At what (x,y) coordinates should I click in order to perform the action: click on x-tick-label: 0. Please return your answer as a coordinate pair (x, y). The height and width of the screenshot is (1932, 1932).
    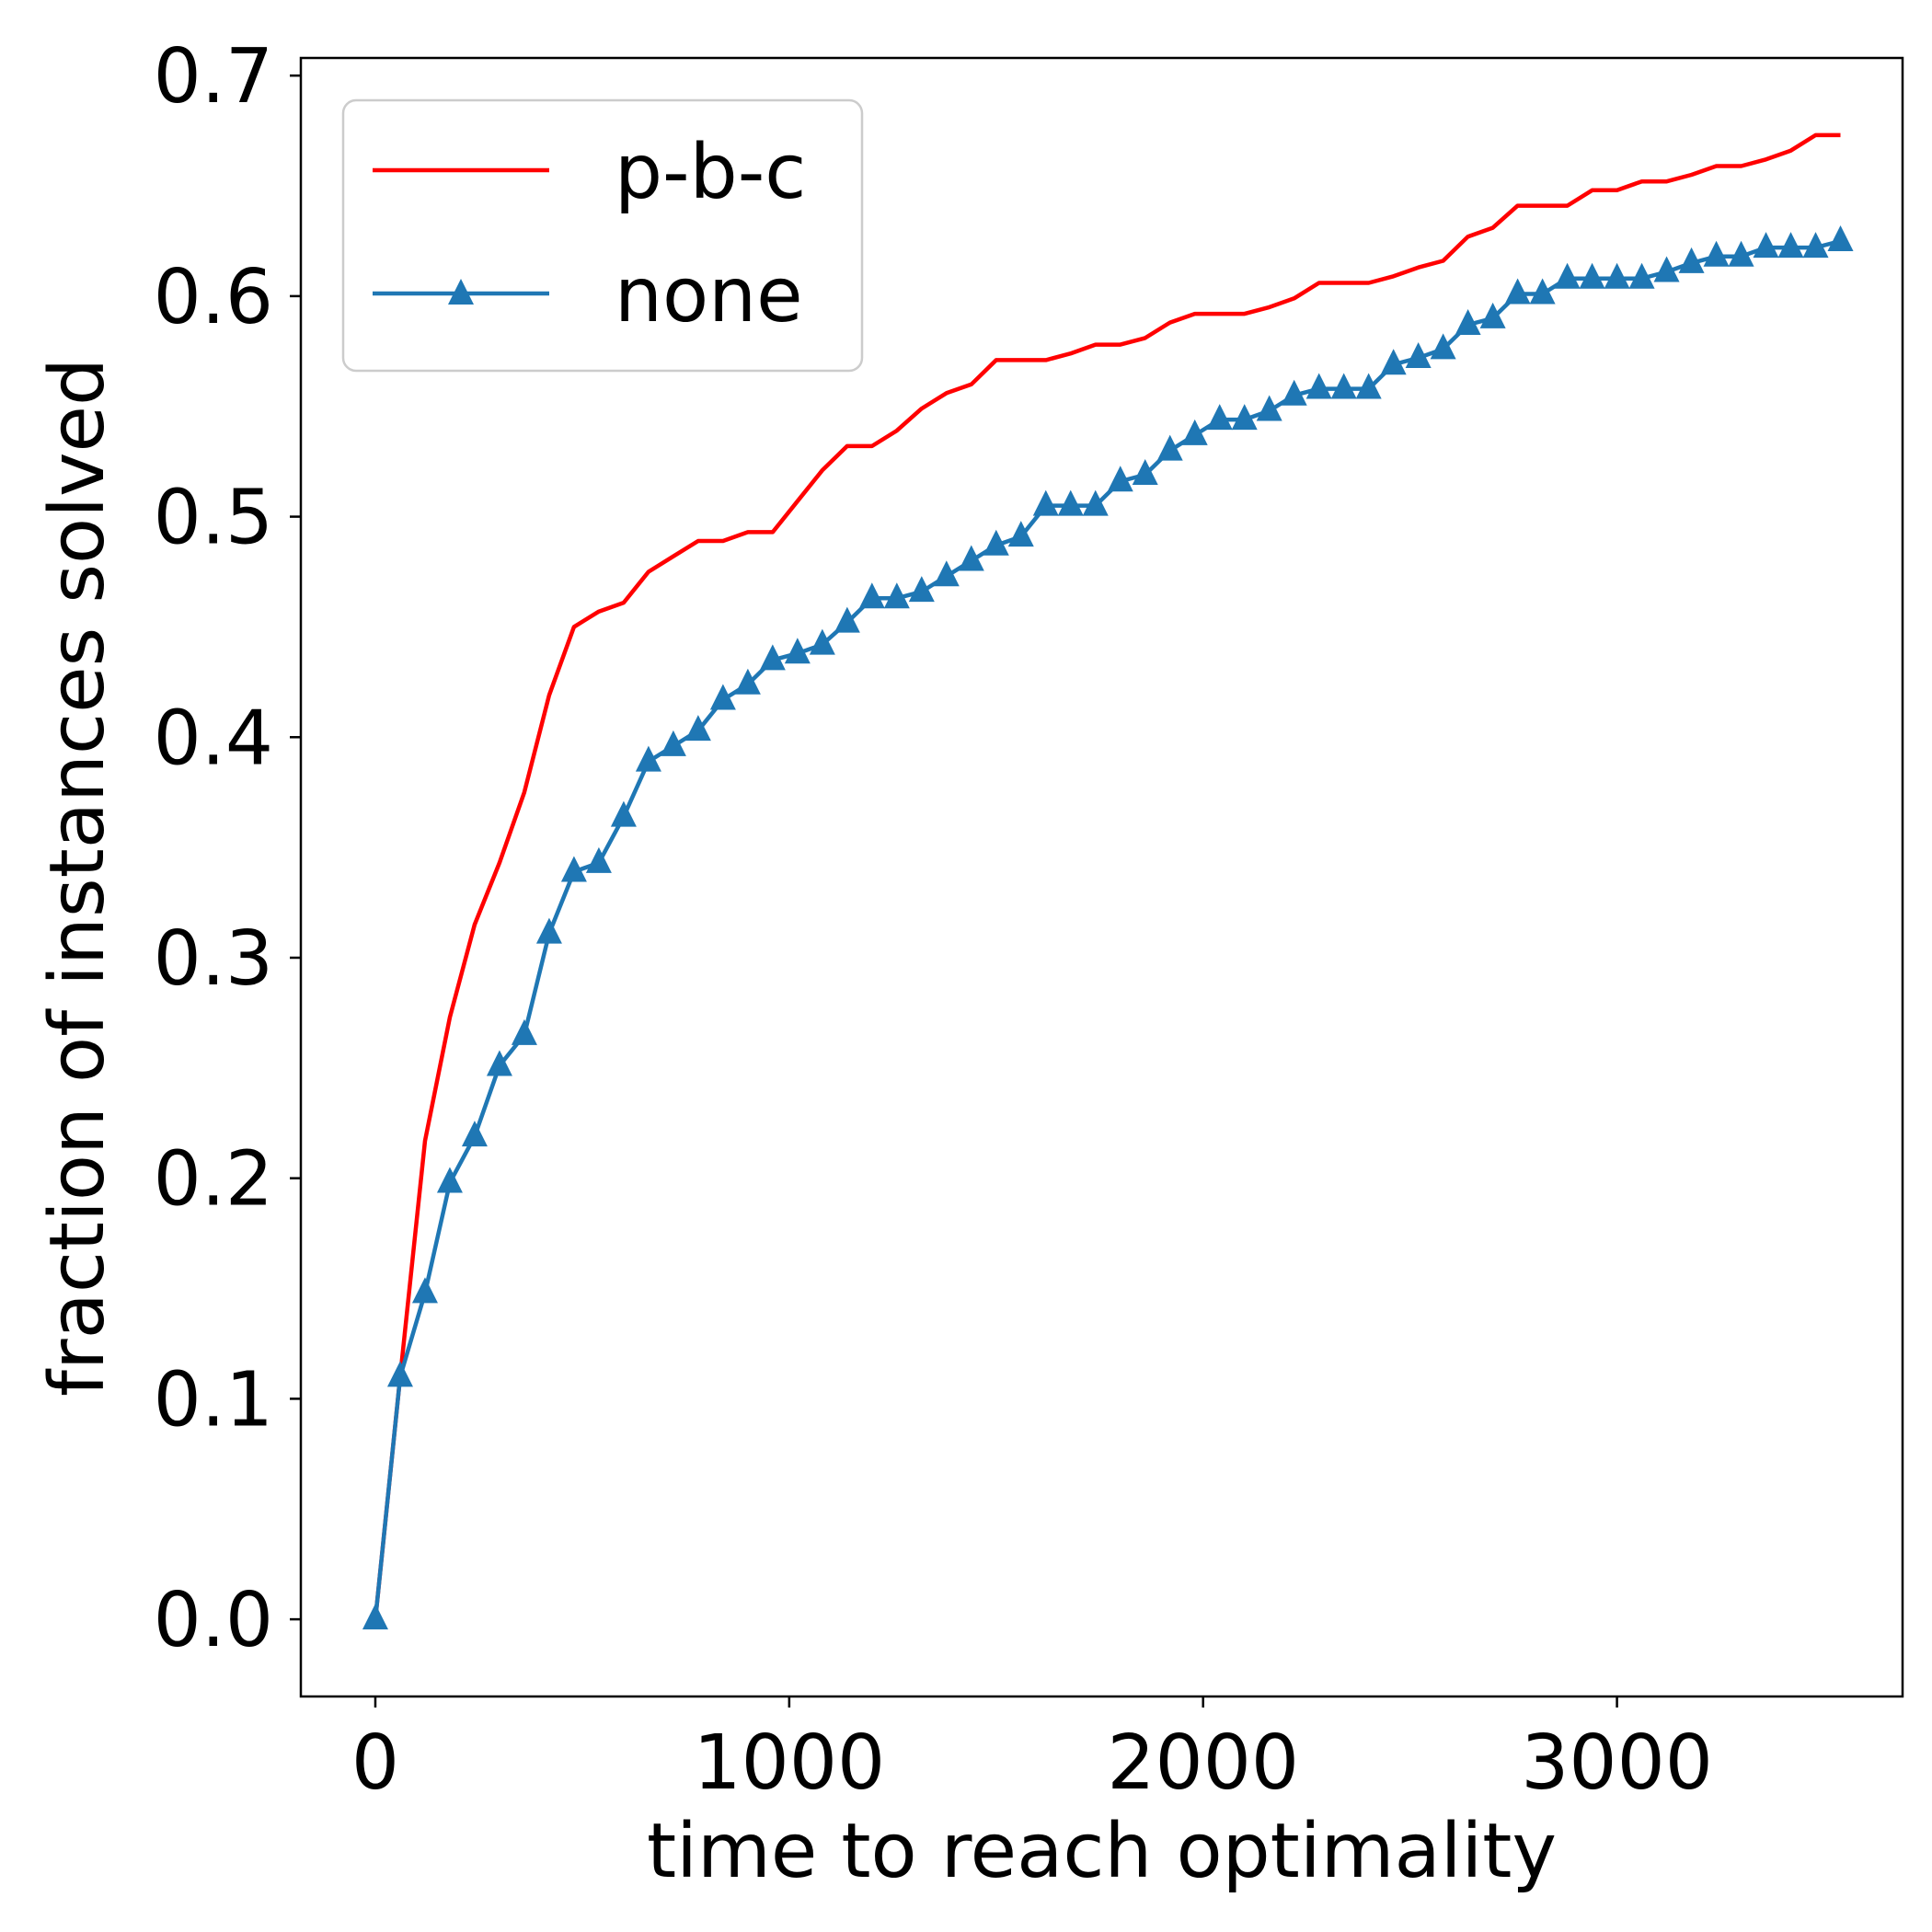
    Looking at the image, I should click on (375, 1763).